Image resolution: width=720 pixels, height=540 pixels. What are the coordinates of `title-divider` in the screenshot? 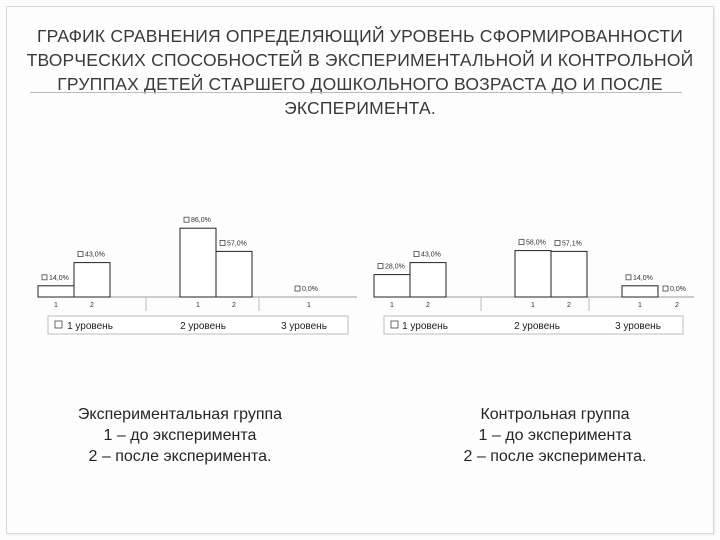 It's located at (356, 92).